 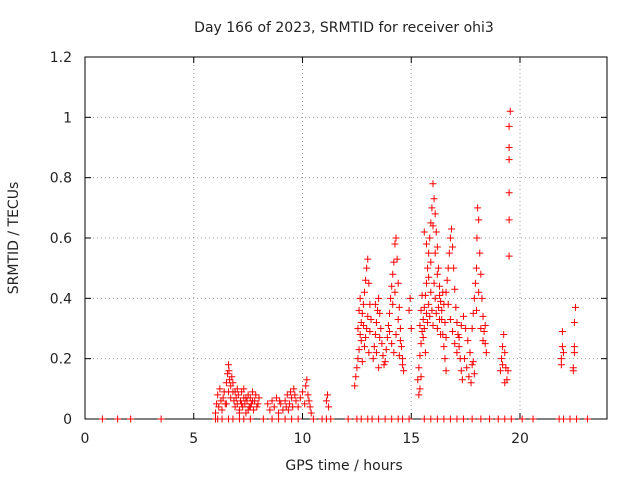 What do you see at coordinates (193, 439) in the screenshot?
I see `x-tick-label: 5` at bounding box center [193, 439].